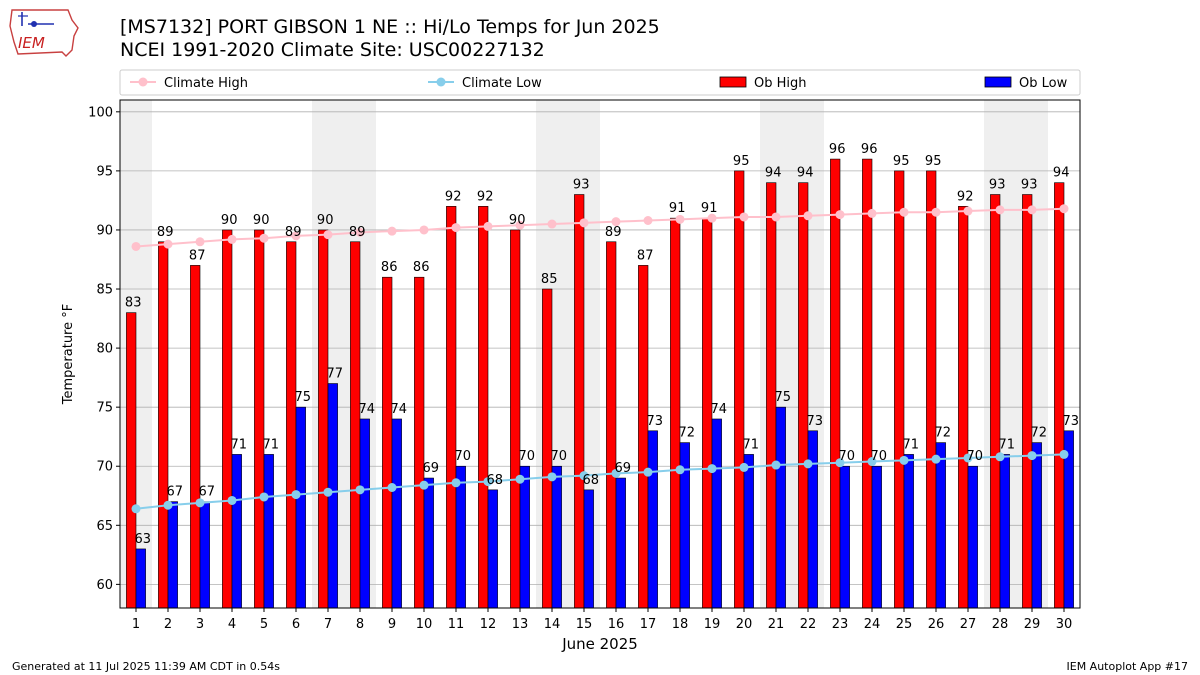  Describe the element at coordinates (968, 624) in the screenshot. I see `x-tick-label: 27` at that location.